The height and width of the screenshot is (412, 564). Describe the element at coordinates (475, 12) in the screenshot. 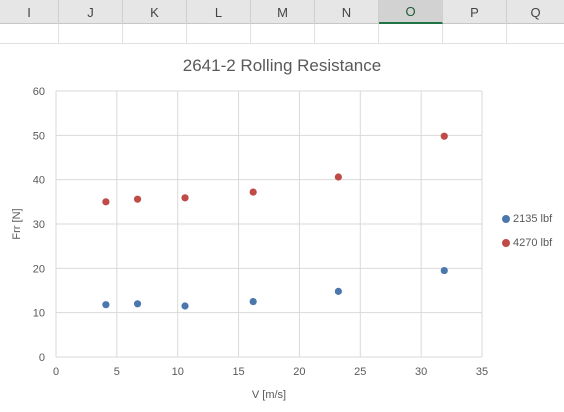

I see `column-header-p: P` at that location.